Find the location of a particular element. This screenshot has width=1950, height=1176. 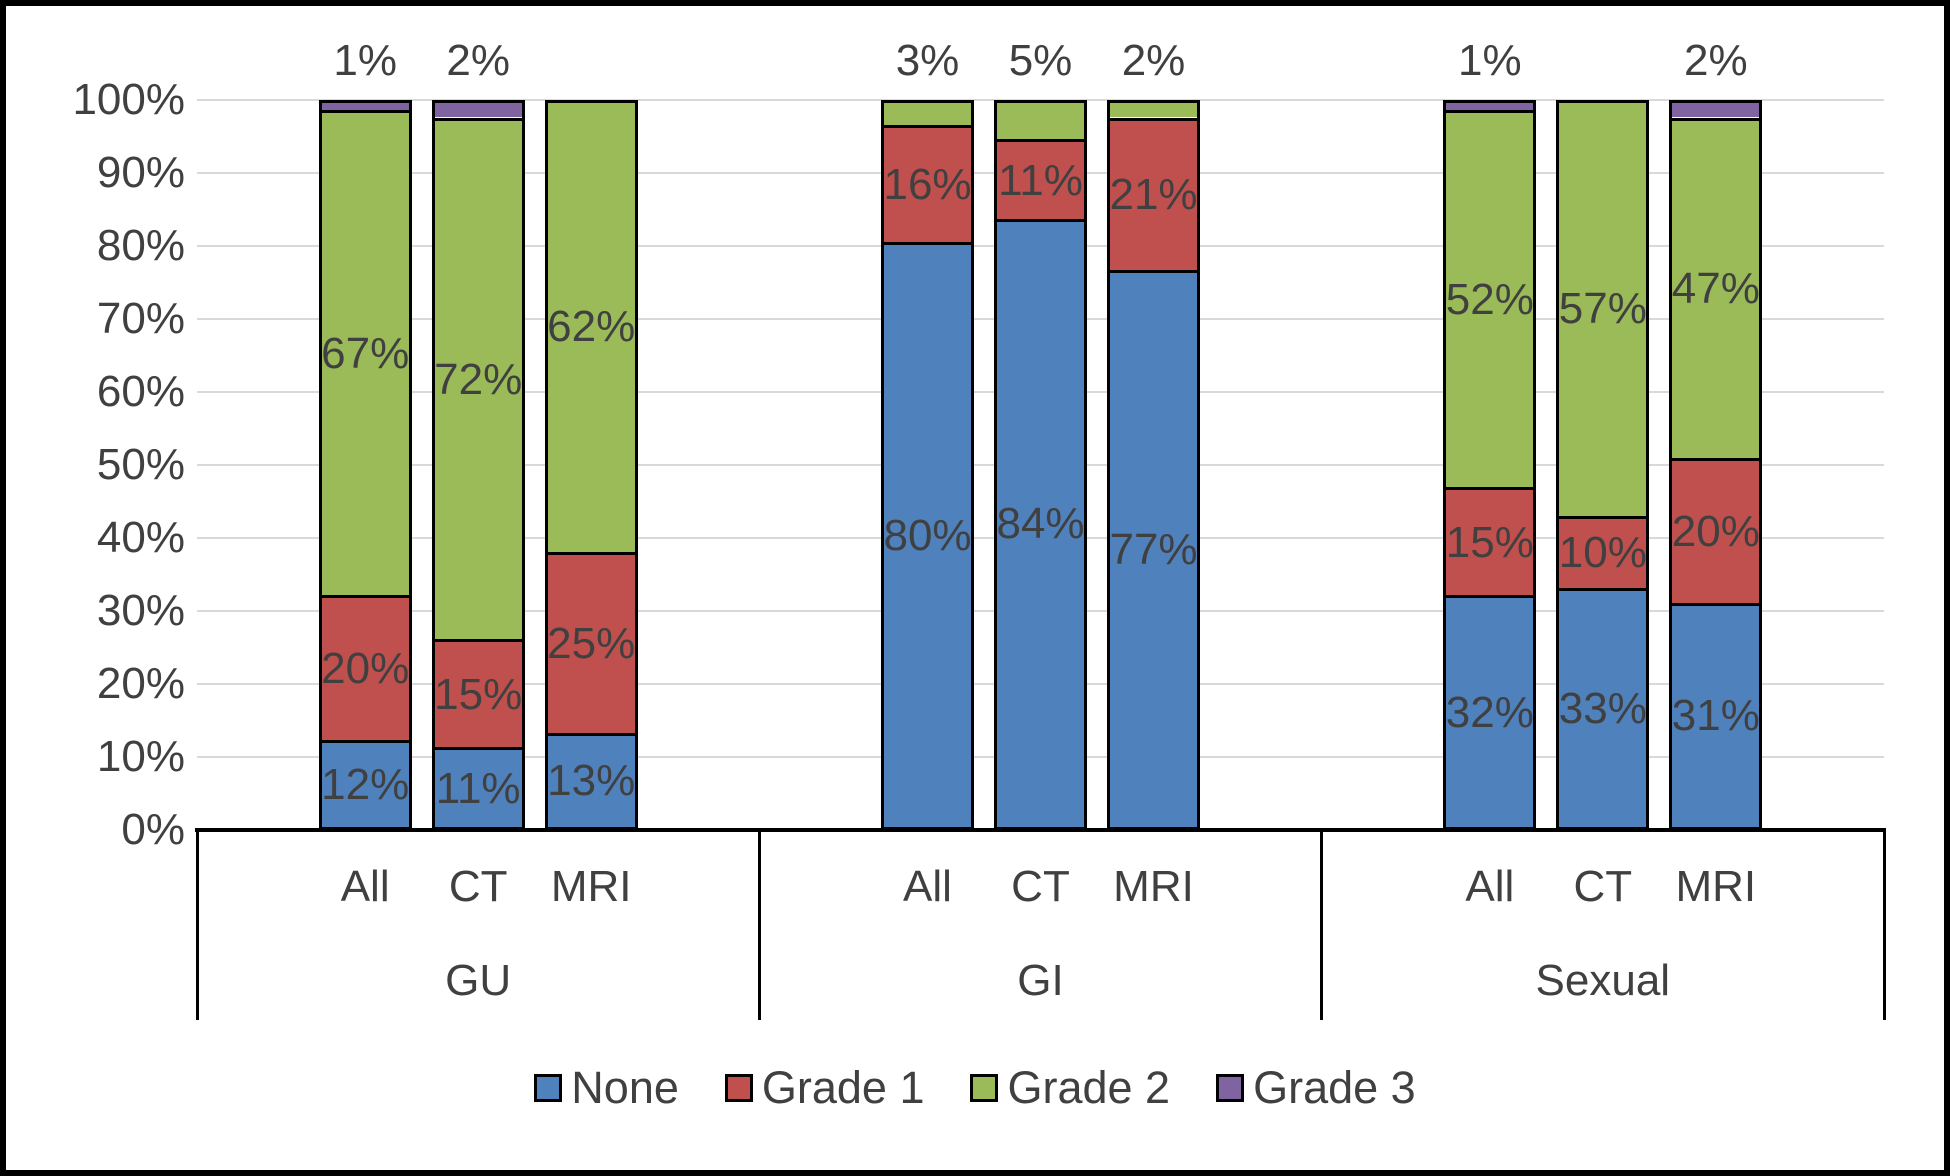

y-axis-tick-label: 10% is located at coordinates (140, 756).